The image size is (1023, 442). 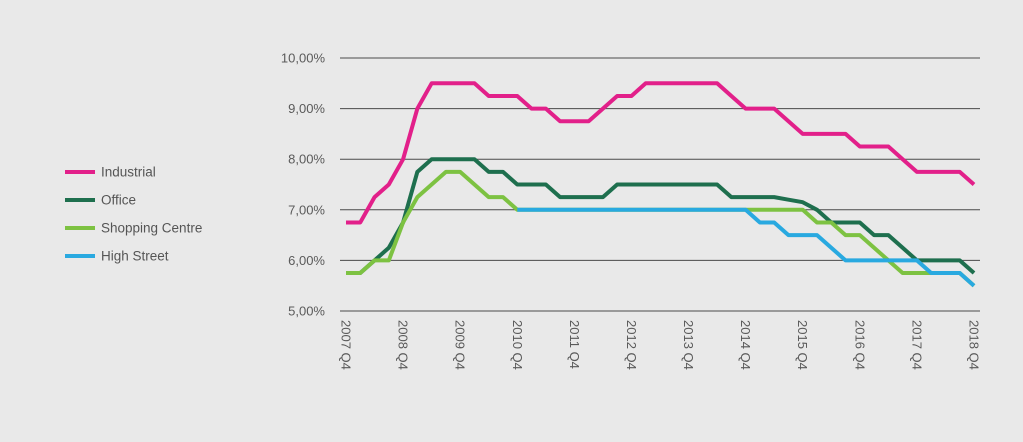 I want to click on x-tick-label: 2014 Q4, so click(x=745, y=345).